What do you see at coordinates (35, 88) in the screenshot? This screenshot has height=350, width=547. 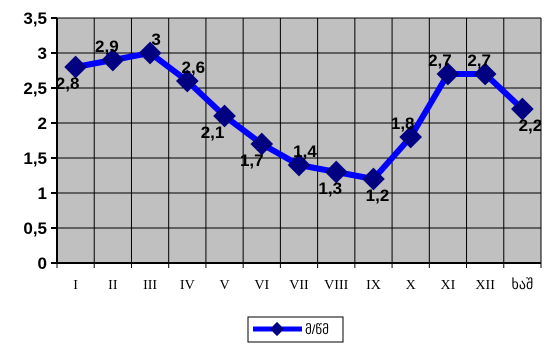 I see `y-tick-label: 2,5` at bounding box center [35, 88].